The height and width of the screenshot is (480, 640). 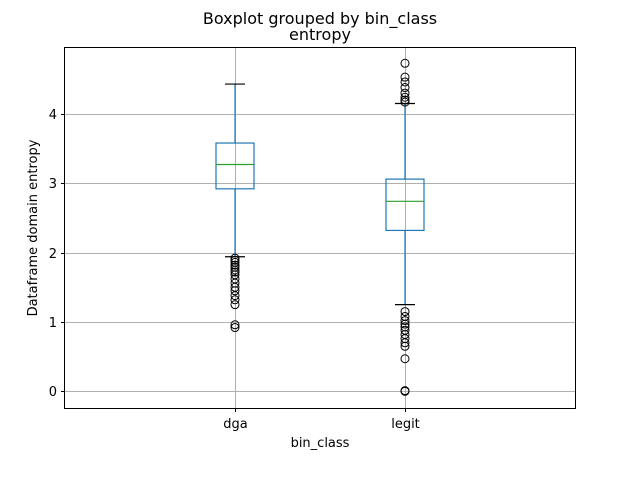 I want to click on y-tick-label: 2, so click(x=53, y=254).